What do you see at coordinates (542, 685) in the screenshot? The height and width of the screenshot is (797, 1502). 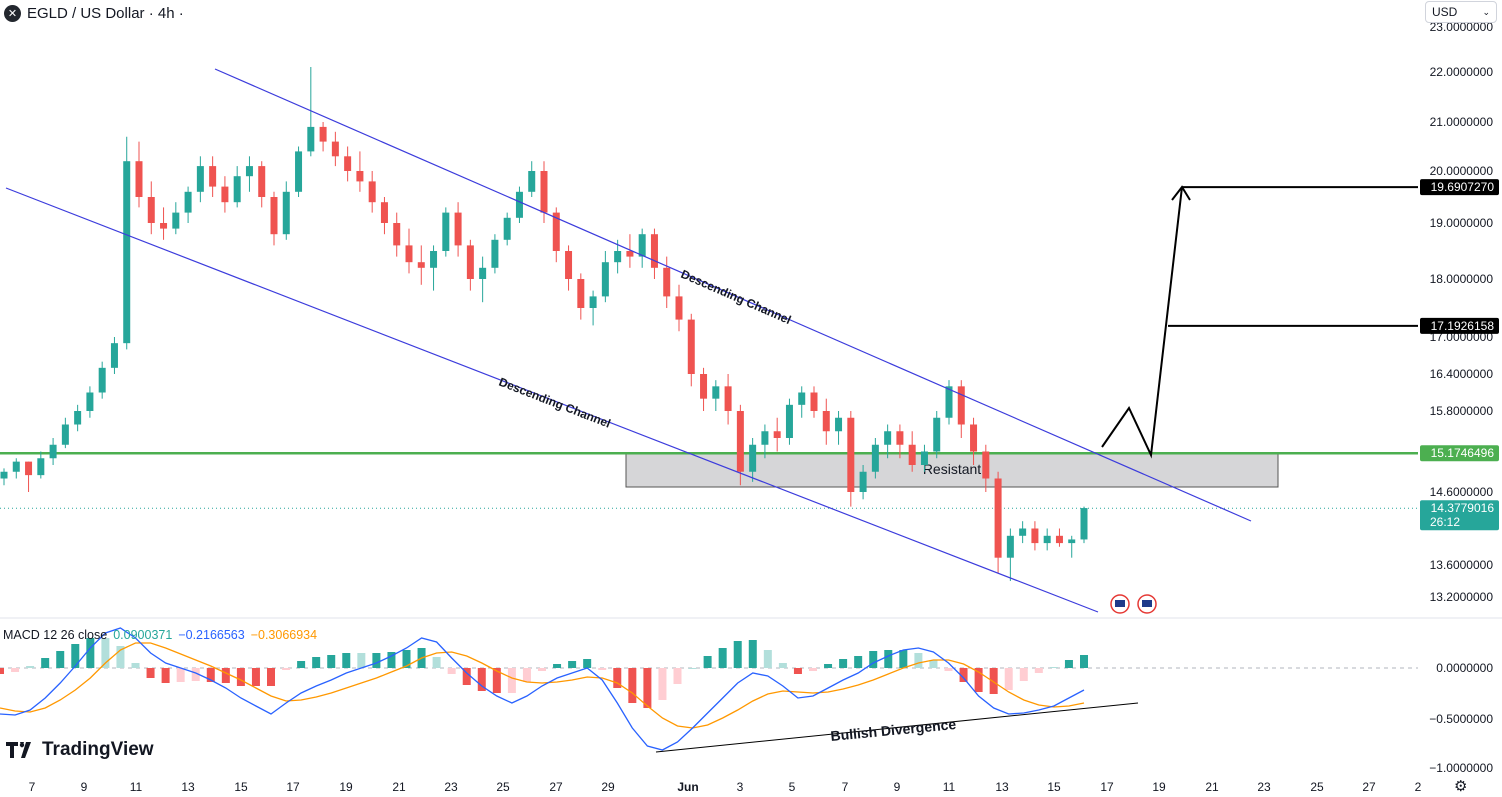 I see `macd-signal-line` at bounding box center [542, 685].